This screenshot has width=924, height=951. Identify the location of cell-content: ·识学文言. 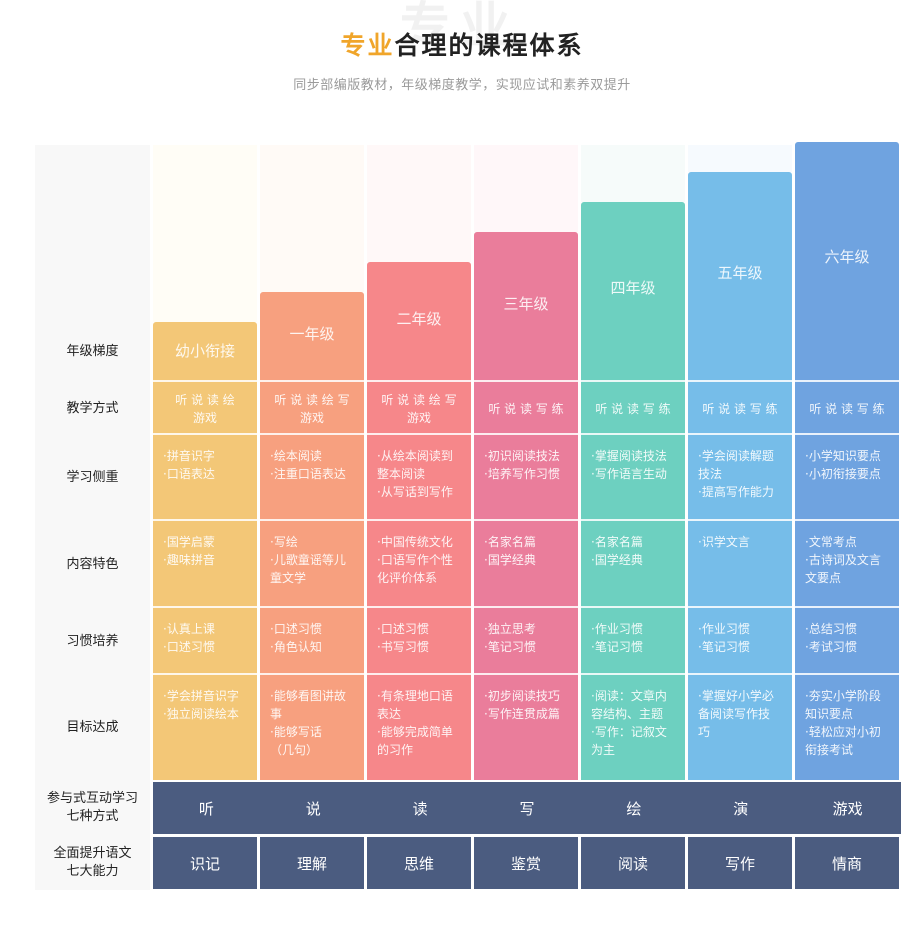
(740, 564).